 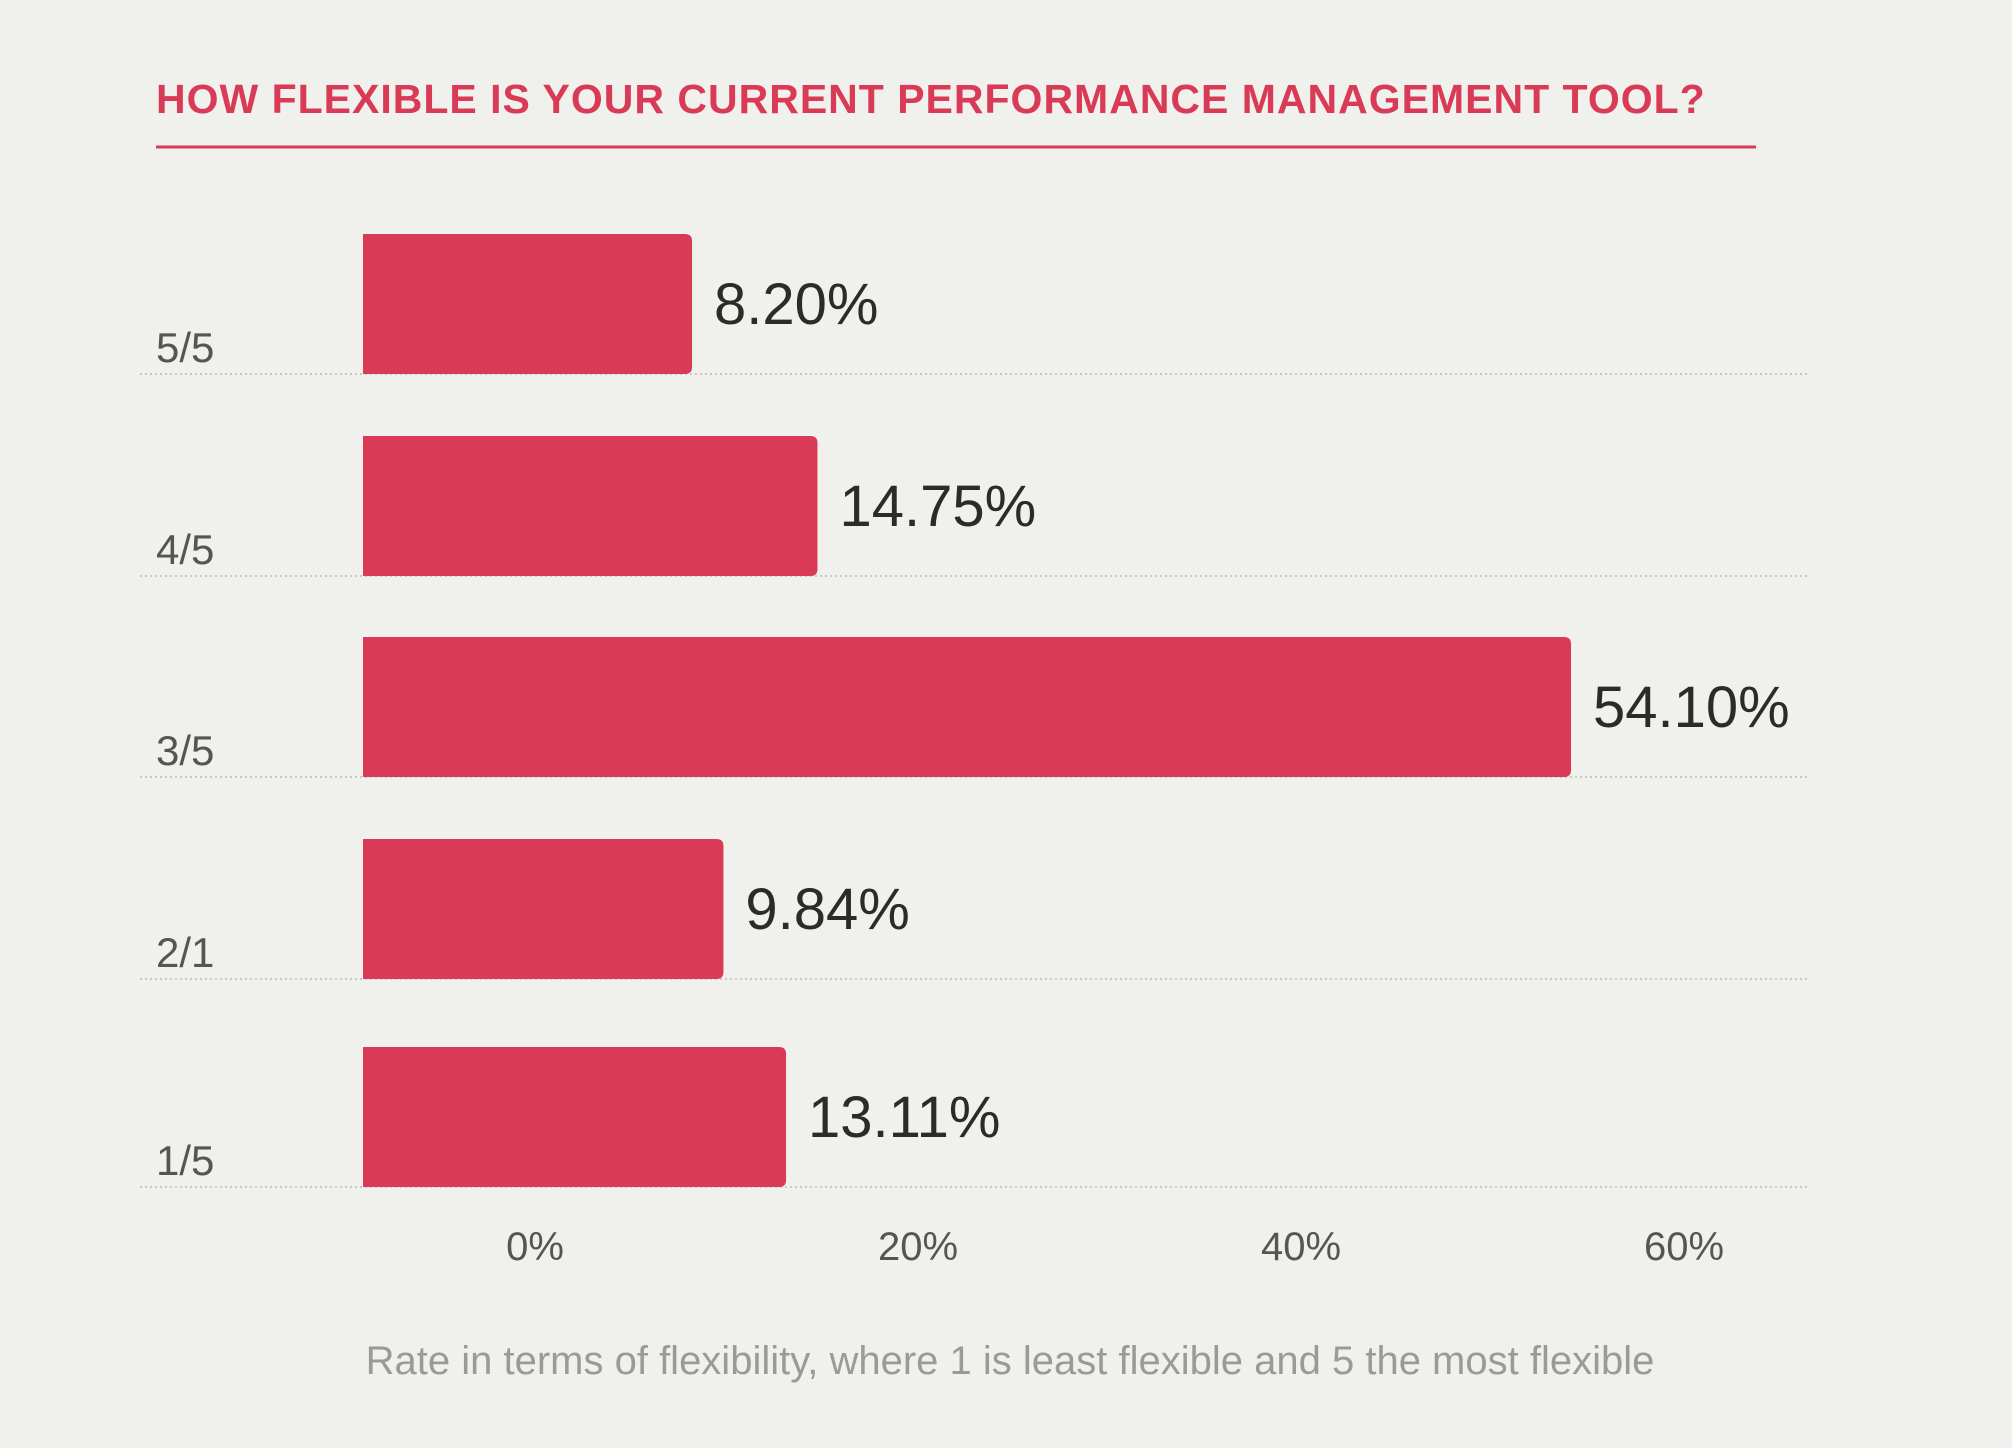 I want to click on x-tick-label: 40%, so click(x=1301, y=1247).